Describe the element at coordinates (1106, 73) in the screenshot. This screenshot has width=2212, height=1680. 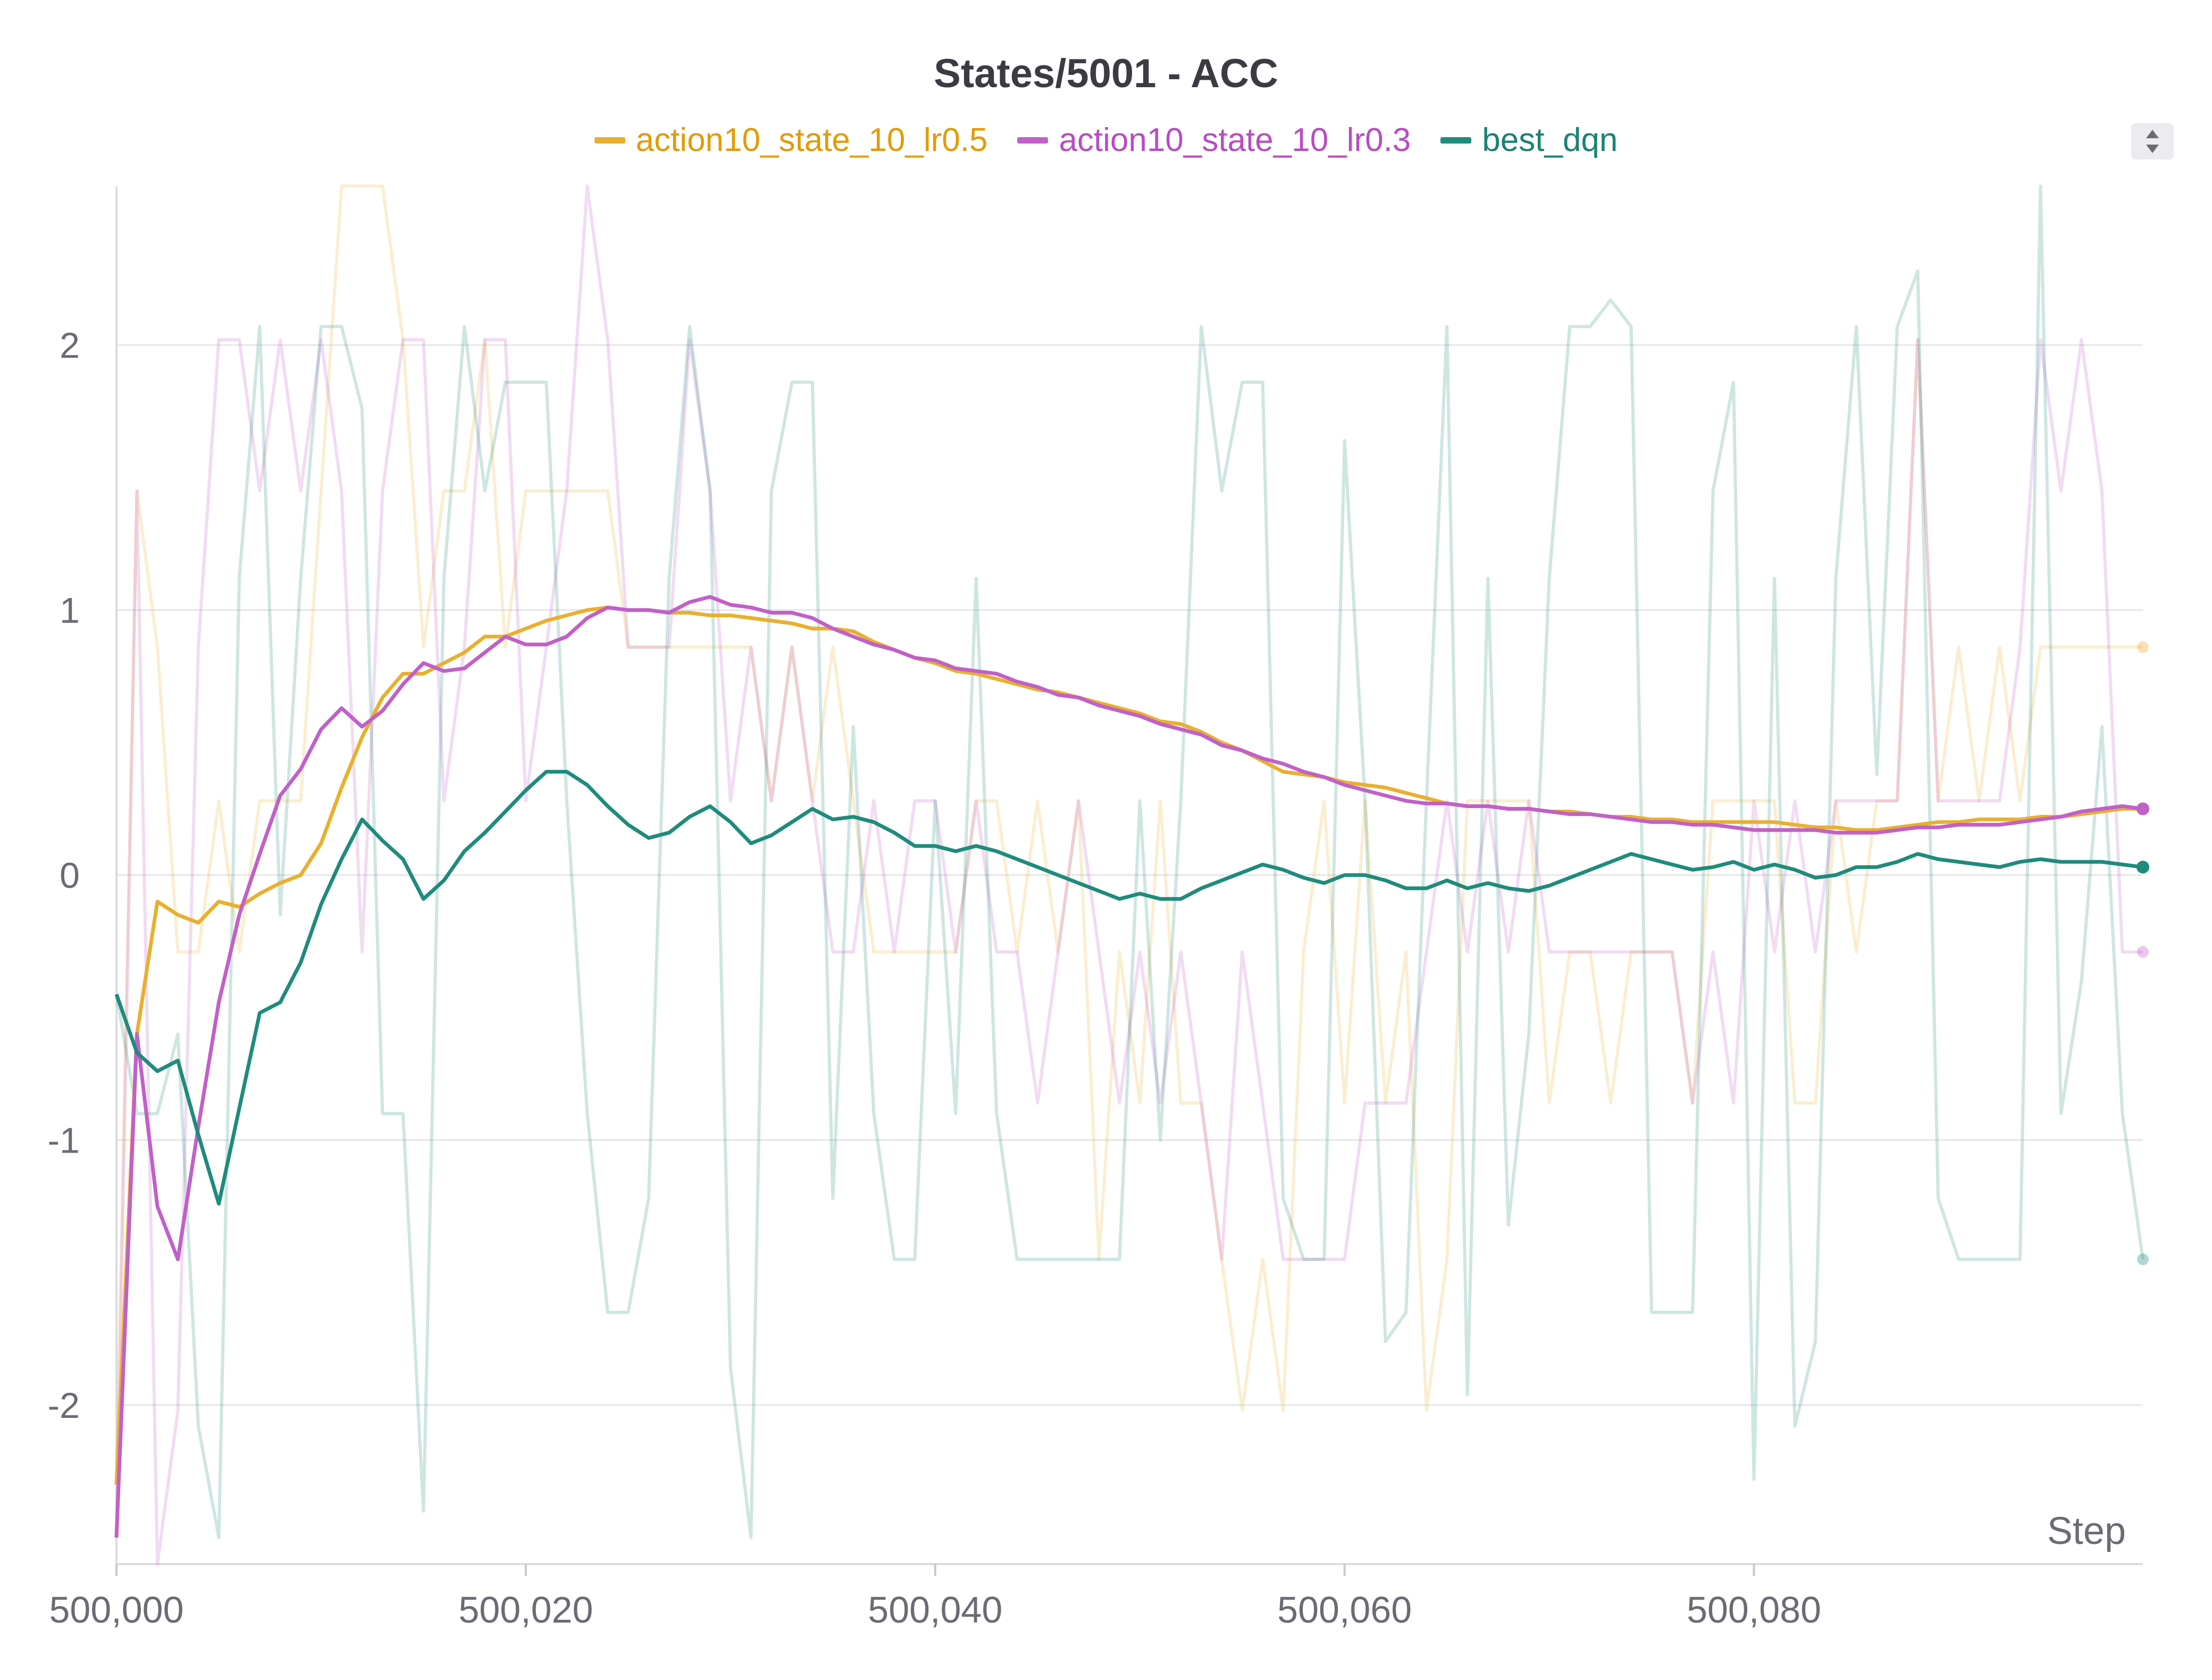
I see `chart-title: States/5001 - ACC` at that location.